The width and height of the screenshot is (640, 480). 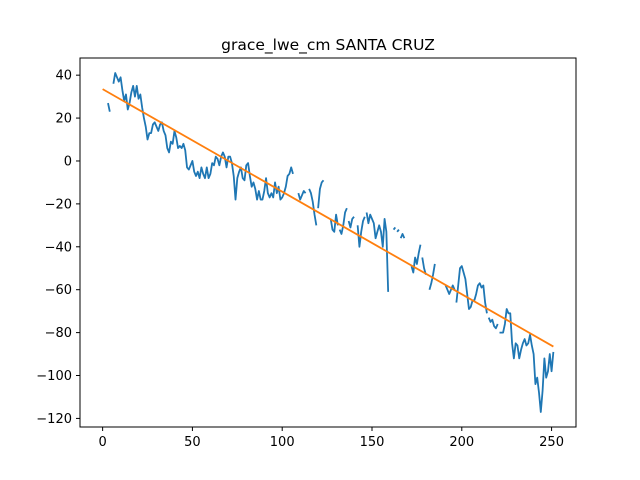 What do you see at coordinates (551, 442) in the screenshot?
I see `x-tick-label: 250` at bounding box center [551, 442].